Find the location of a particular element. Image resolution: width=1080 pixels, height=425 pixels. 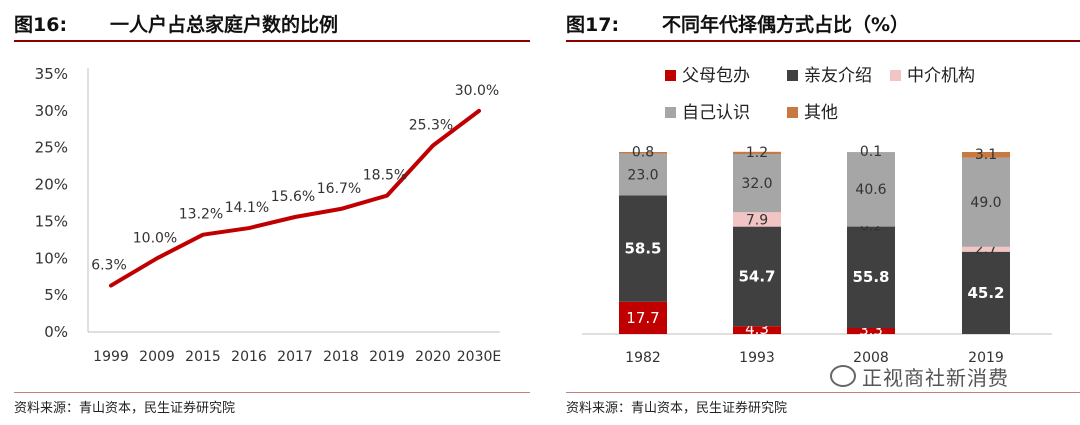

y-tick-label: 5% is located at coordinates (56, 295).